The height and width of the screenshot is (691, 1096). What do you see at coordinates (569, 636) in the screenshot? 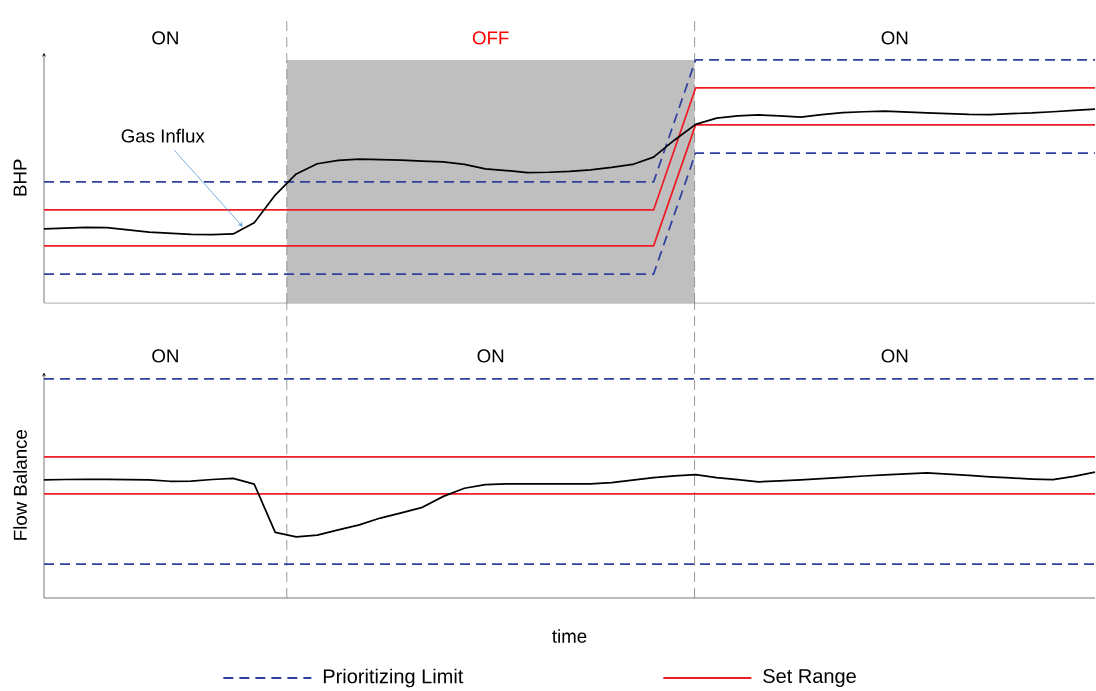
I see `x-axis-title: time` at bounding box center [569, 636].